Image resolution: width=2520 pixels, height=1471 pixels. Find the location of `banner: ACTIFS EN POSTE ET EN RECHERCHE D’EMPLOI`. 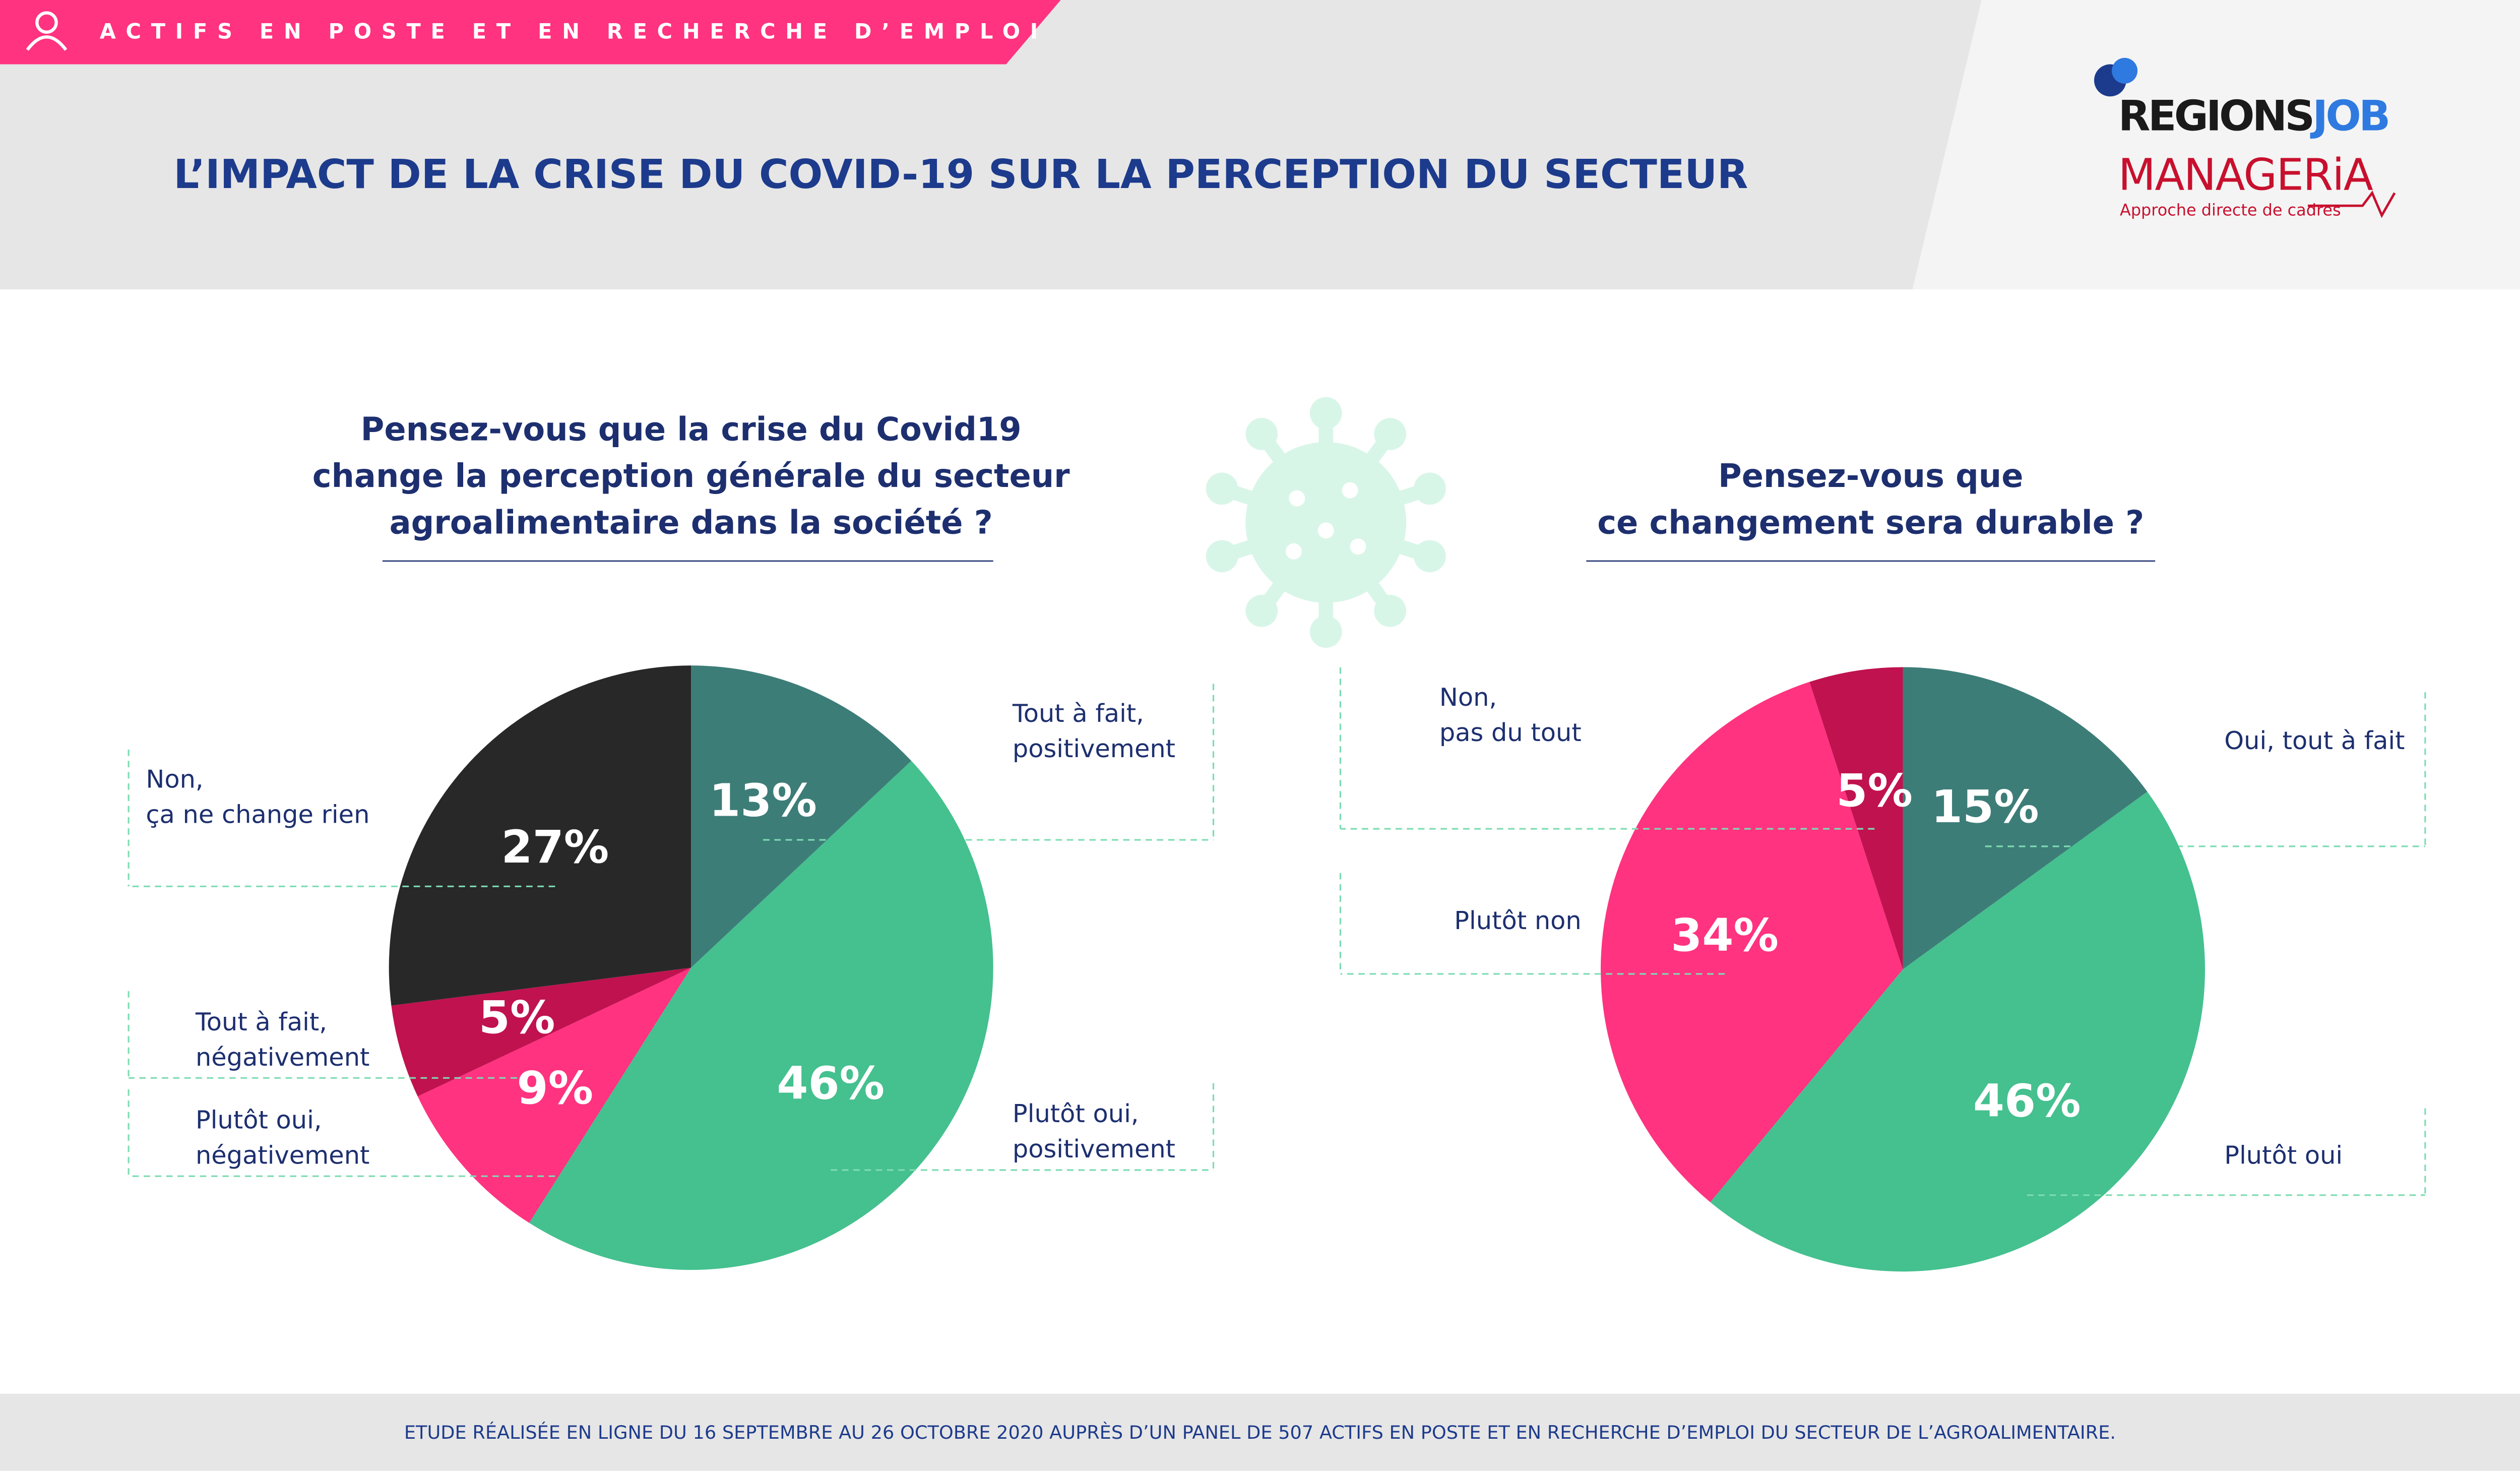

banner: ACTIFS EN POSTE ET EN RECHERCHE D’EMPLOI is located at coordinates (574, 33).